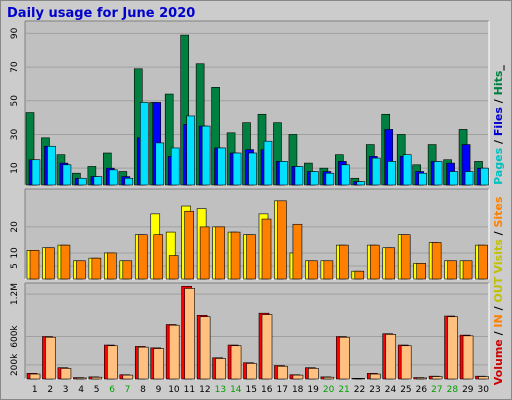 The image size is (512, 400). I want to click on y-tick-label: 70, so click(15, 67).